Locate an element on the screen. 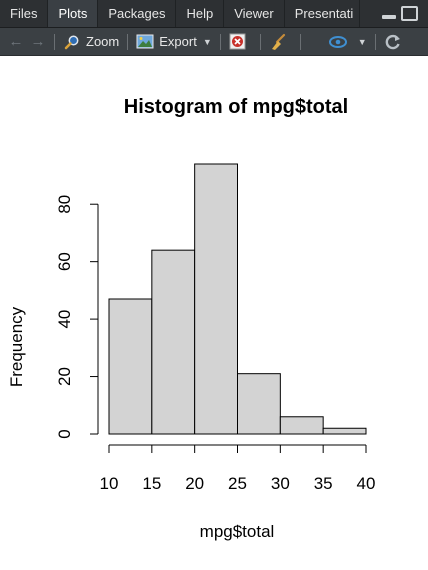 This screenshot has height=570, width=428. x-tick-label: 30 is located at coordinates (280, 483).